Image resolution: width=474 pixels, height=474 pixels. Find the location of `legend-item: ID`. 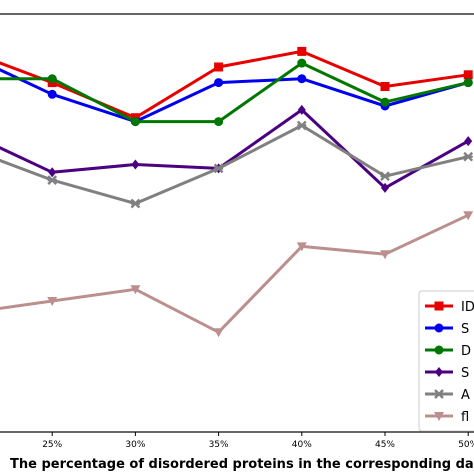

legend-item: ID is located at coordinates (449, 307).